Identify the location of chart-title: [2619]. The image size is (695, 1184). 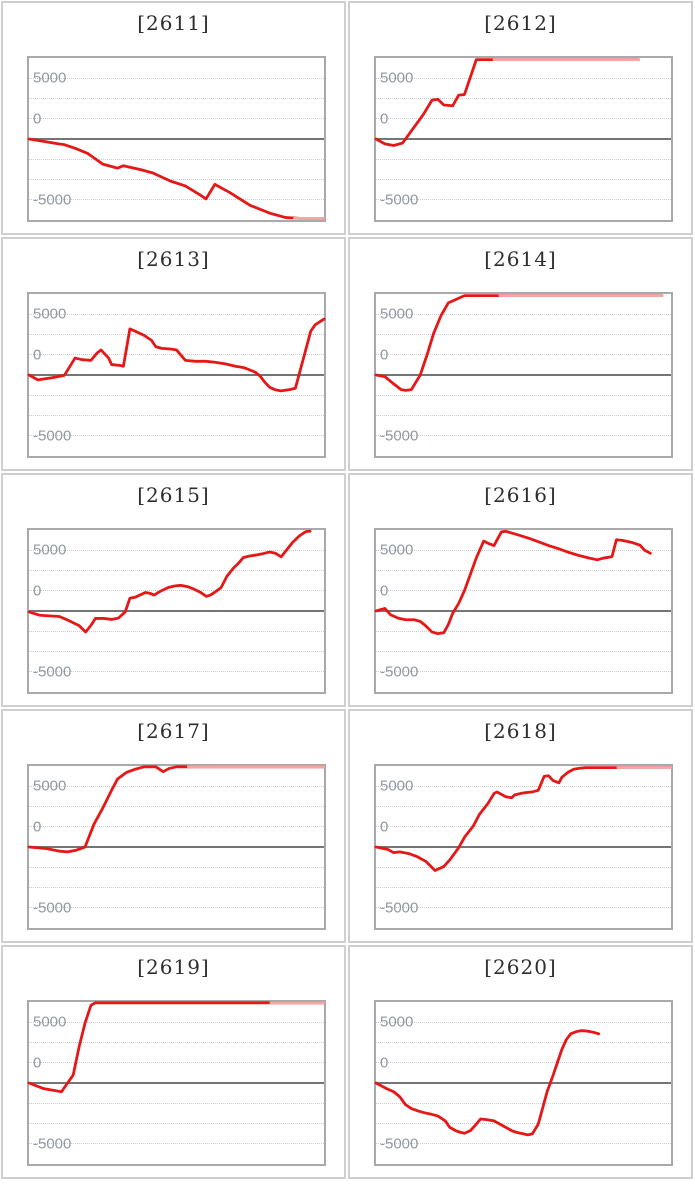
(173, 967).